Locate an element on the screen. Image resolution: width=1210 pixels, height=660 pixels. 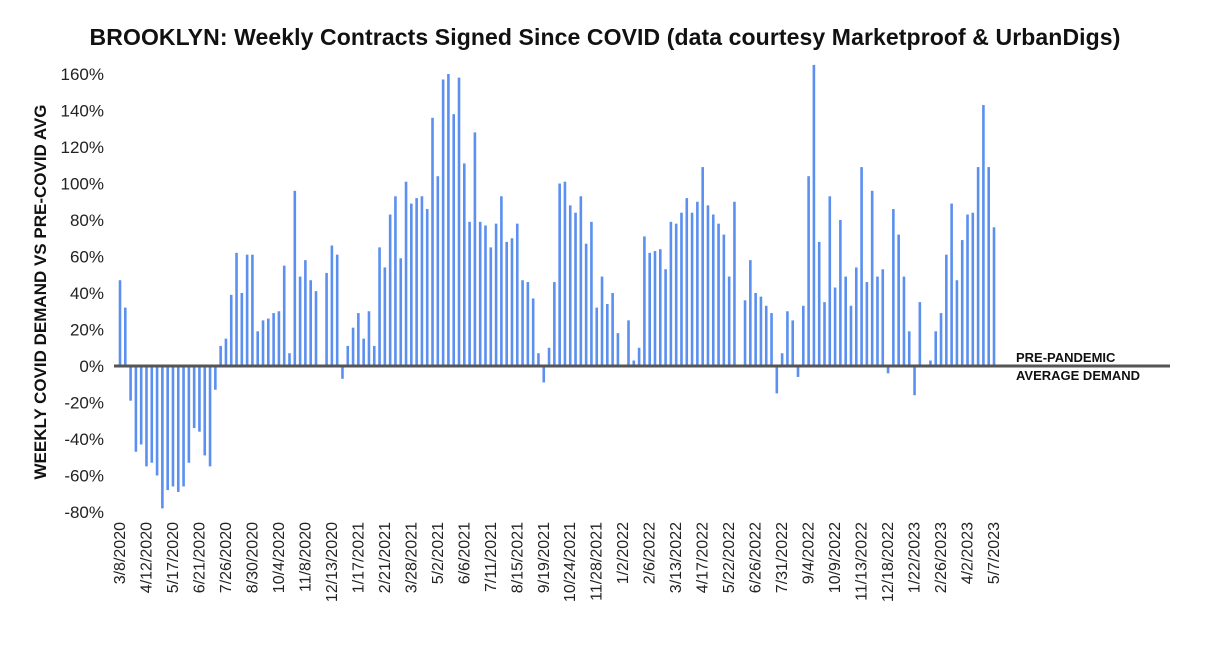
x-tick-label: 2/21/2021 is located at coordinates (385, 557).